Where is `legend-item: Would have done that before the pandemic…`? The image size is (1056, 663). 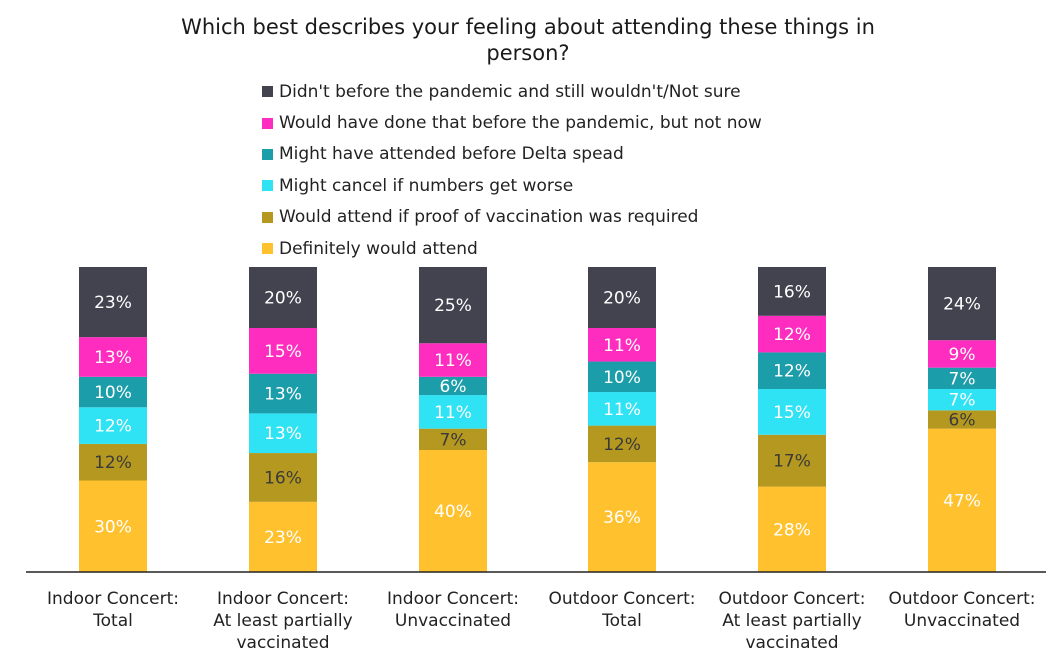 legend-item: Would have done that before the pandemic… is located at coordinates (512, 122).